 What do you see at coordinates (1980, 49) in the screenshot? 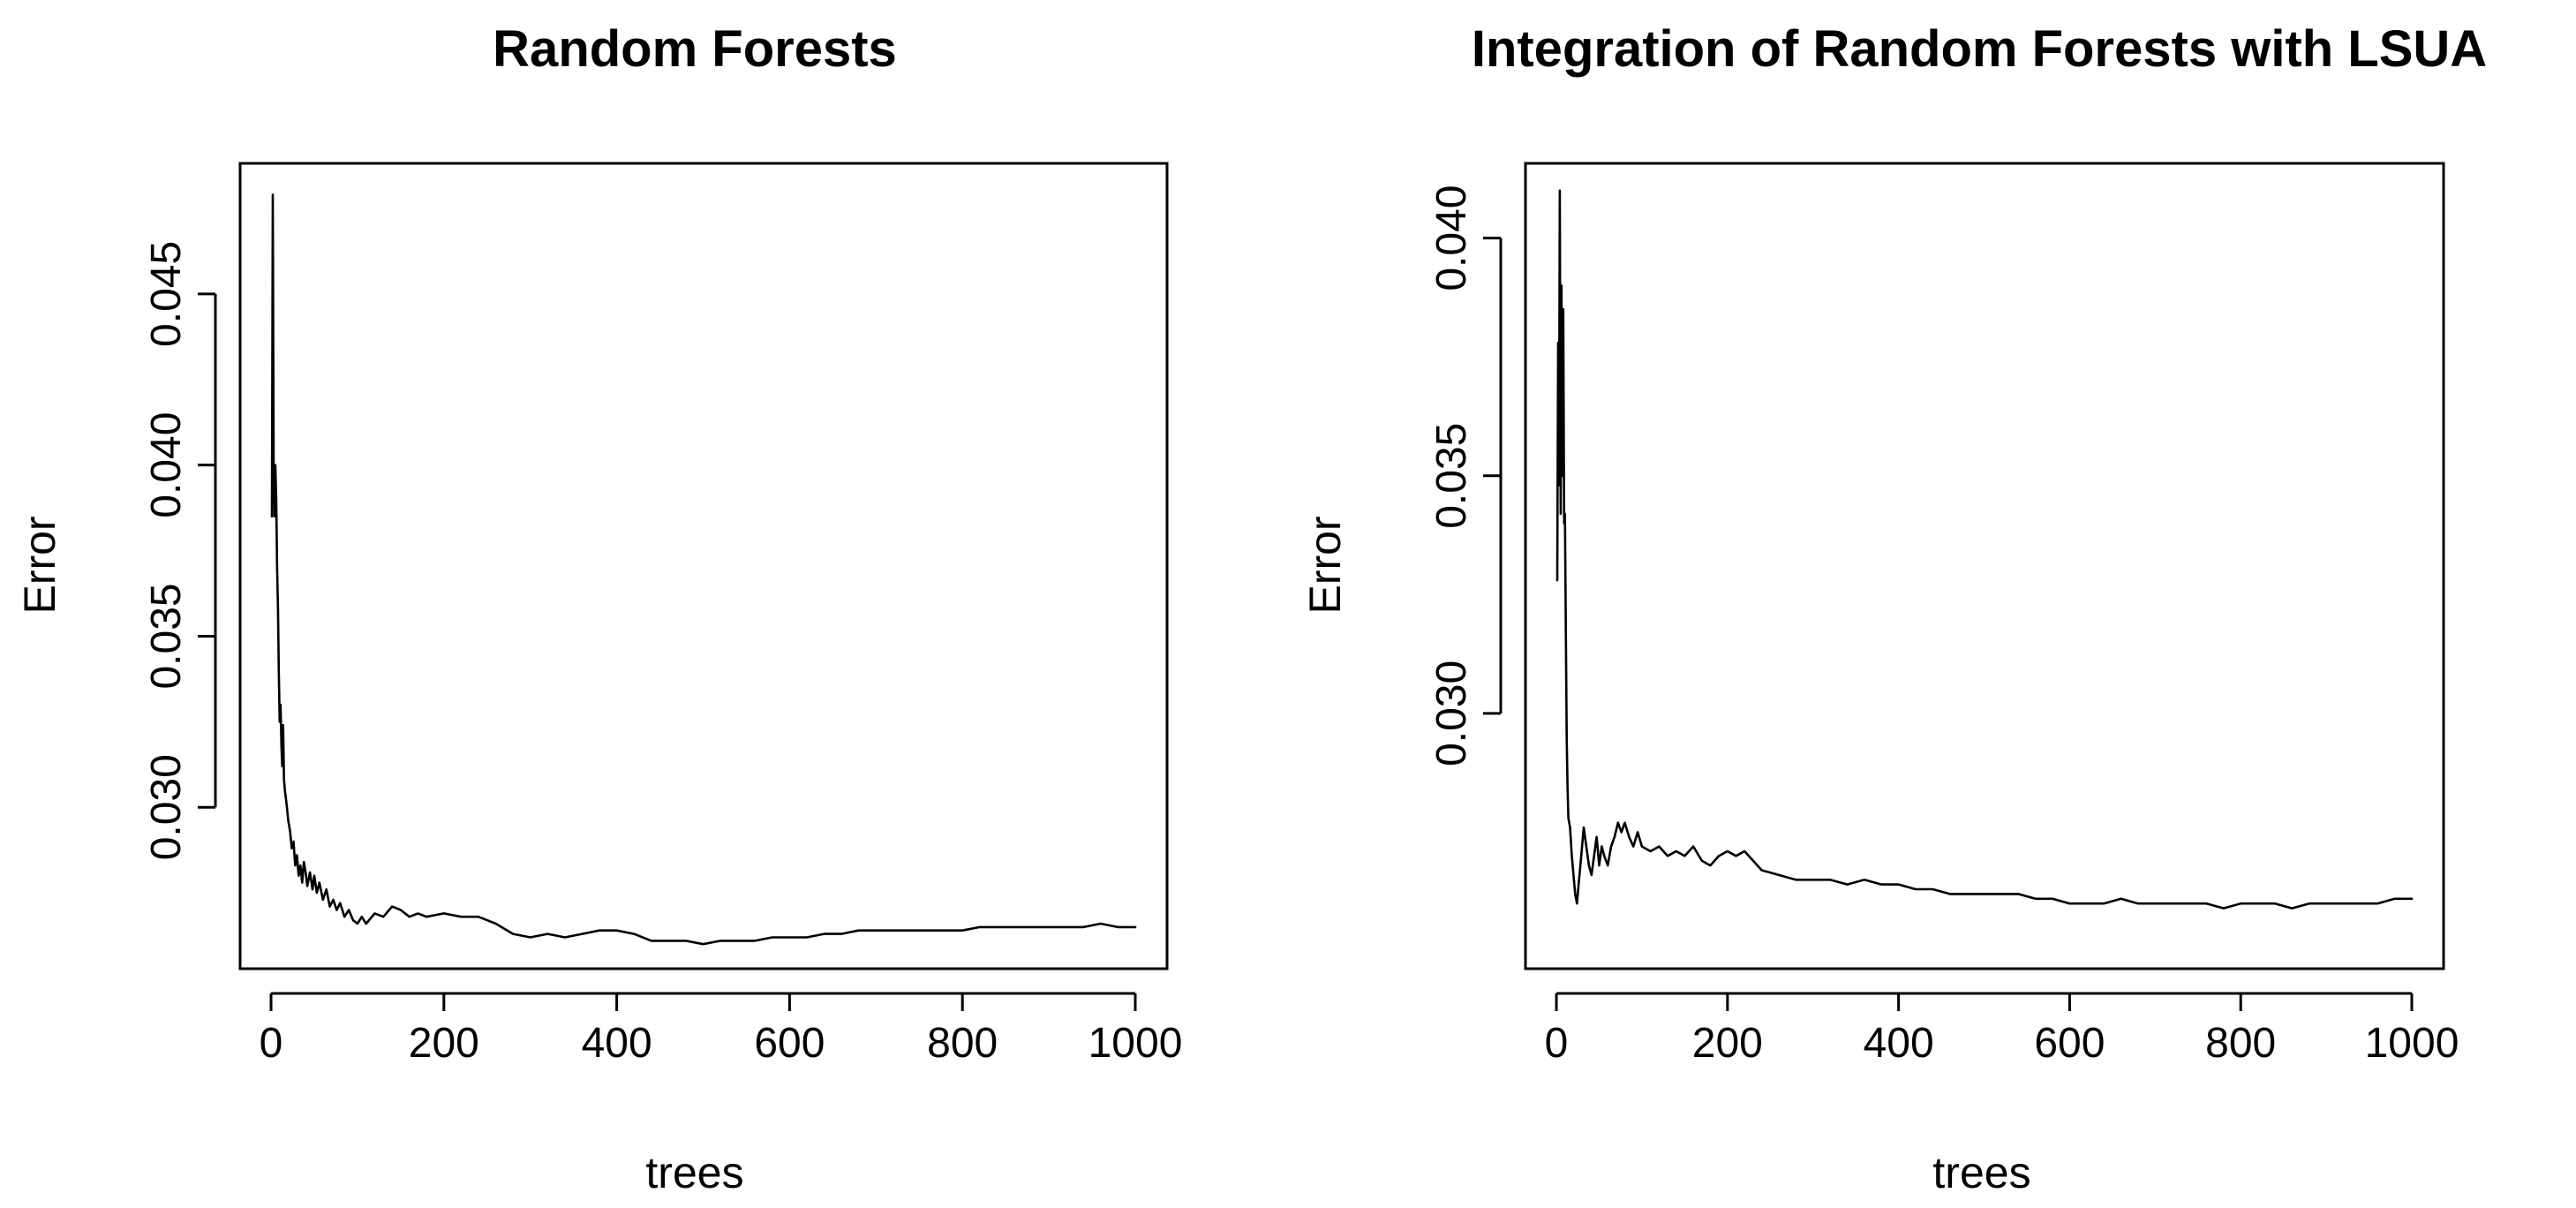
I see `chart-title: Integration of Random Forests with LSUA` at bounding box center [1980, 49].